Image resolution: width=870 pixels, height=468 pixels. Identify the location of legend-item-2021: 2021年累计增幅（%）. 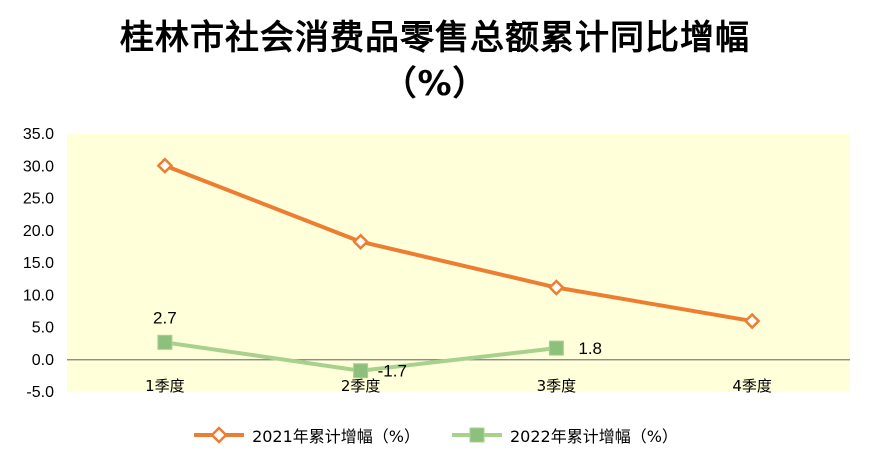
(306, 435).